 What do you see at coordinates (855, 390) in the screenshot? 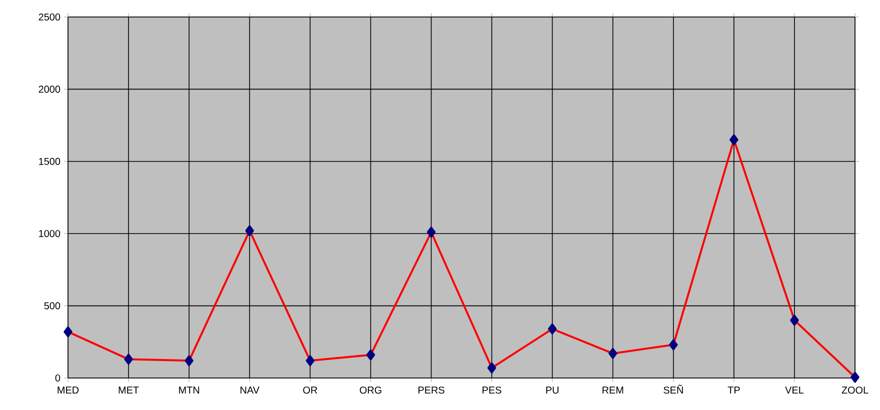
I see `x-tick-label: ZOOL` at bounding box center [855, 390].